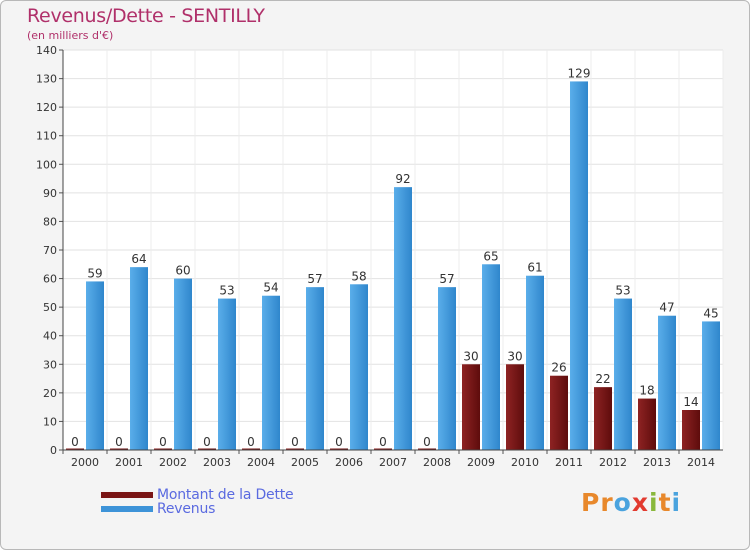 The width and height of the screenshot is (750, 550). Describe the element at coordinates (349, 462) in the screenshot. I see `x-tick-label: 2006` at that location.